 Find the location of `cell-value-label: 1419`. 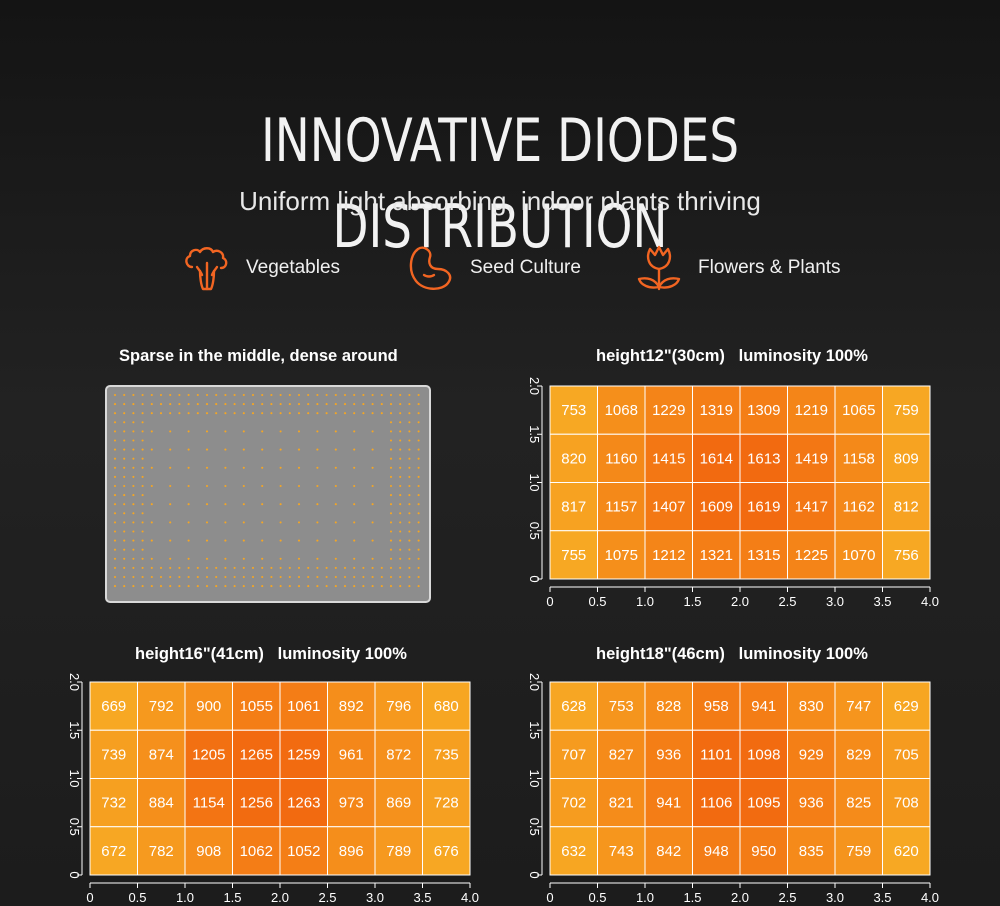

cell-value-label: 1419 is located at coordinates (811, 458).